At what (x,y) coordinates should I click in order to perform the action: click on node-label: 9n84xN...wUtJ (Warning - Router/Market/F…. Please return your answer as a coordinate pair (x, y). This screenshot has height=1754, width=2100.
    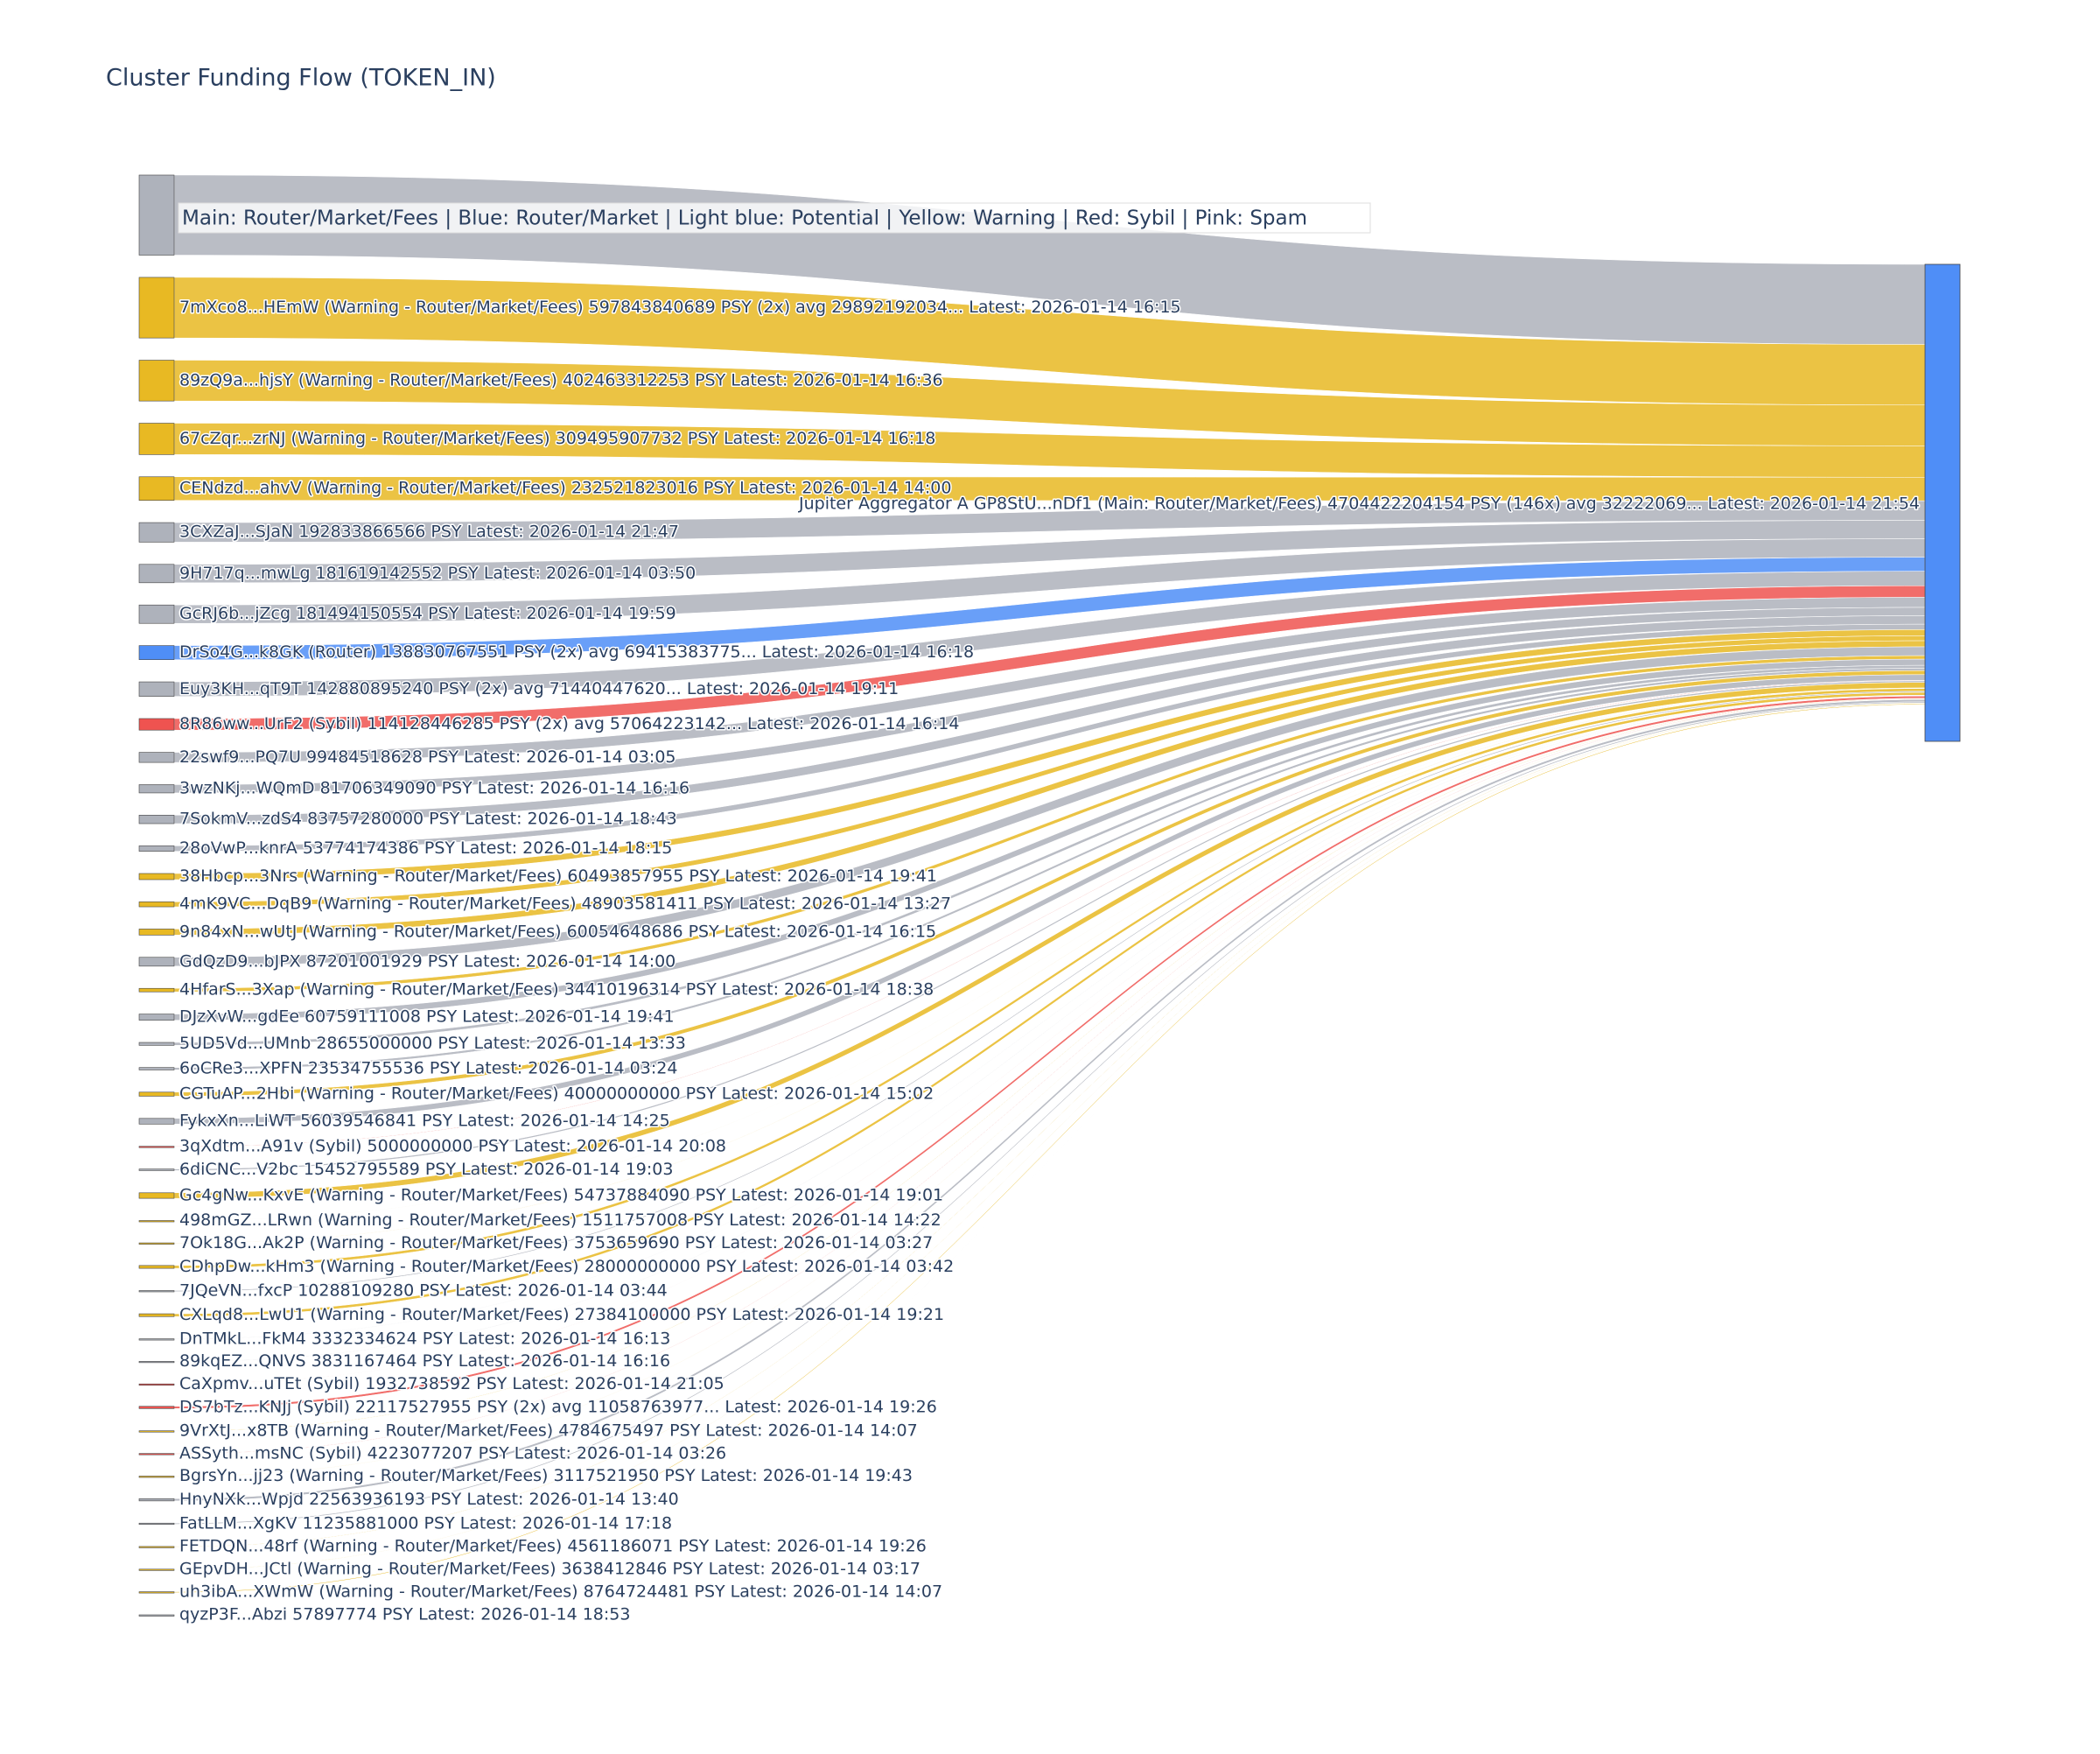
    Looking at the image, I should click on (557, 931).